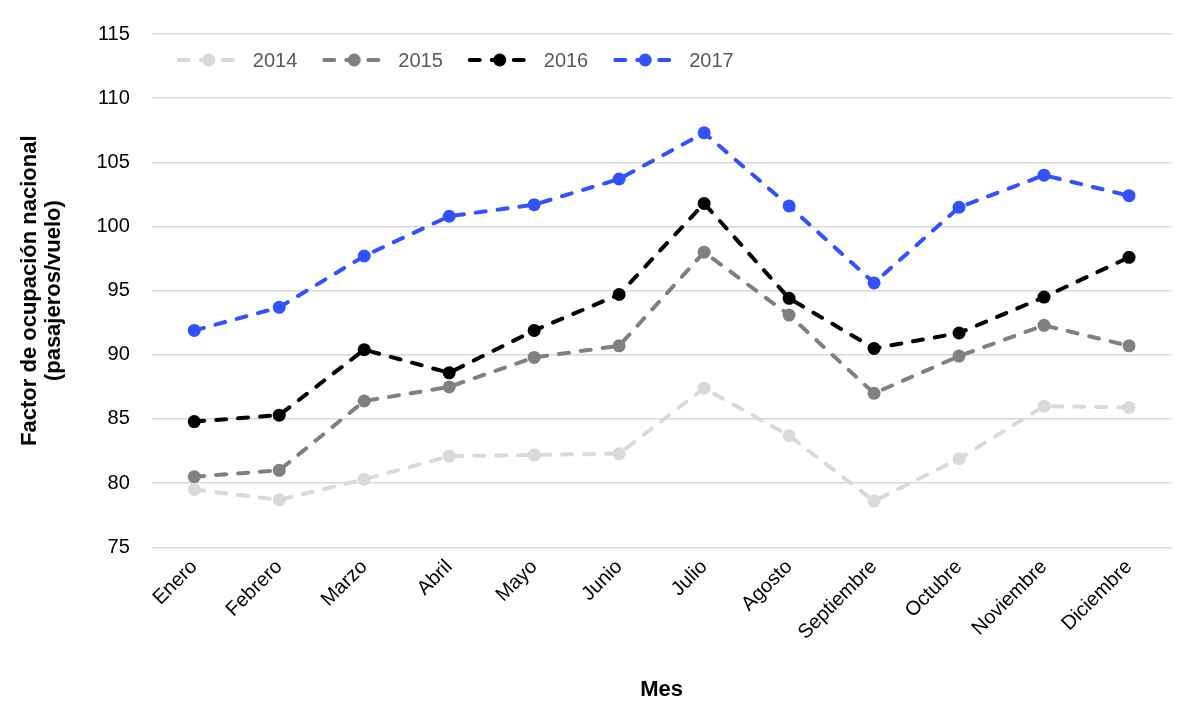  What do you see at coordinates (118, 289) in the screenshot?
I see `y-tick-label: 95` at bounding box center [118, 289].